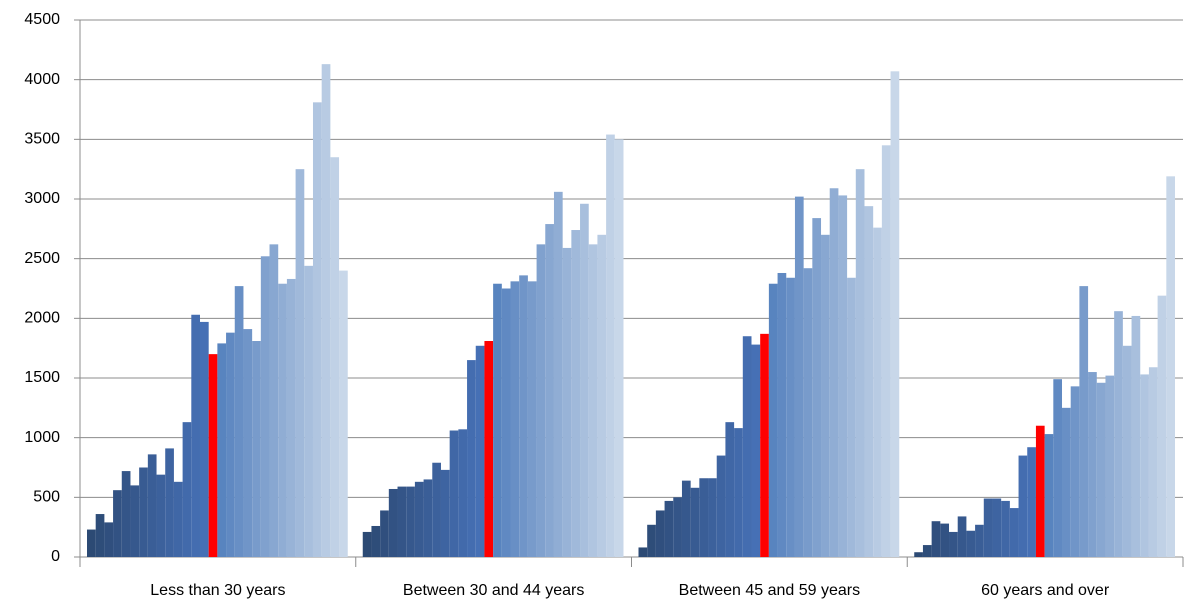 This screenshot has width=1185, height=613. I want to click on y-tick-label: 3500, so click(42, 139).